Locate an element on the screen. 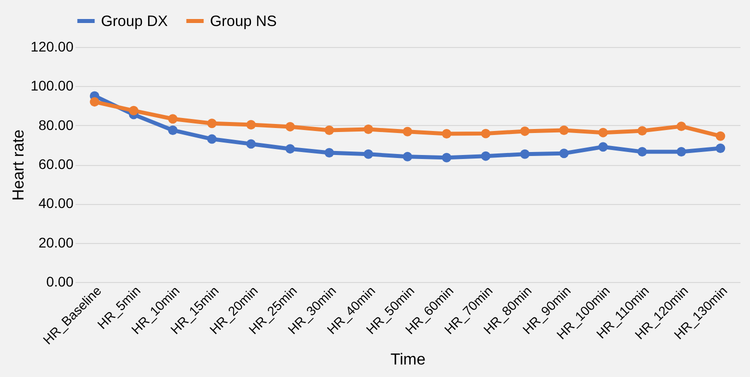 The width and height of the screenshot is (750, 377). legend-label: Group DX is located at coordinates (134, 21).